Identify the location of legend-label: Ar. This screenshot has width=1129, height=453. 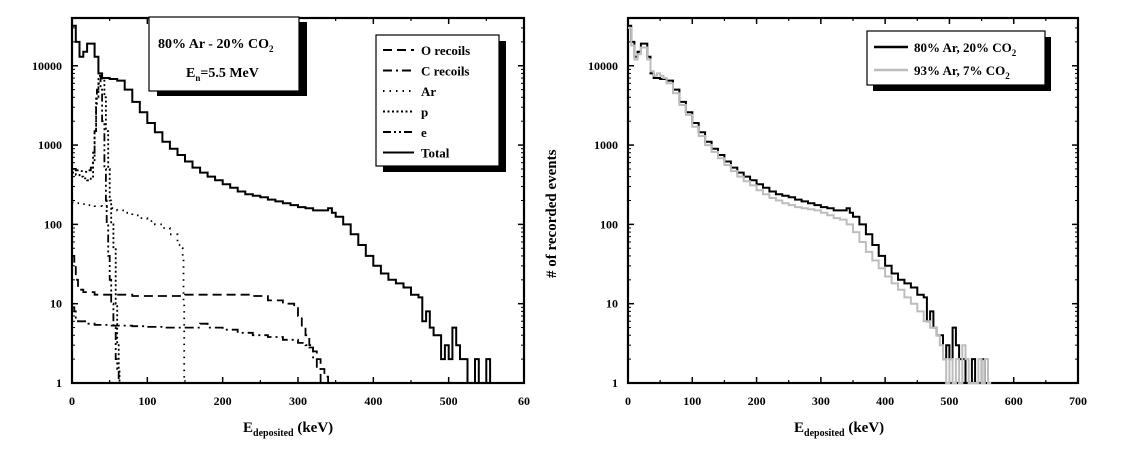
(428, 91).